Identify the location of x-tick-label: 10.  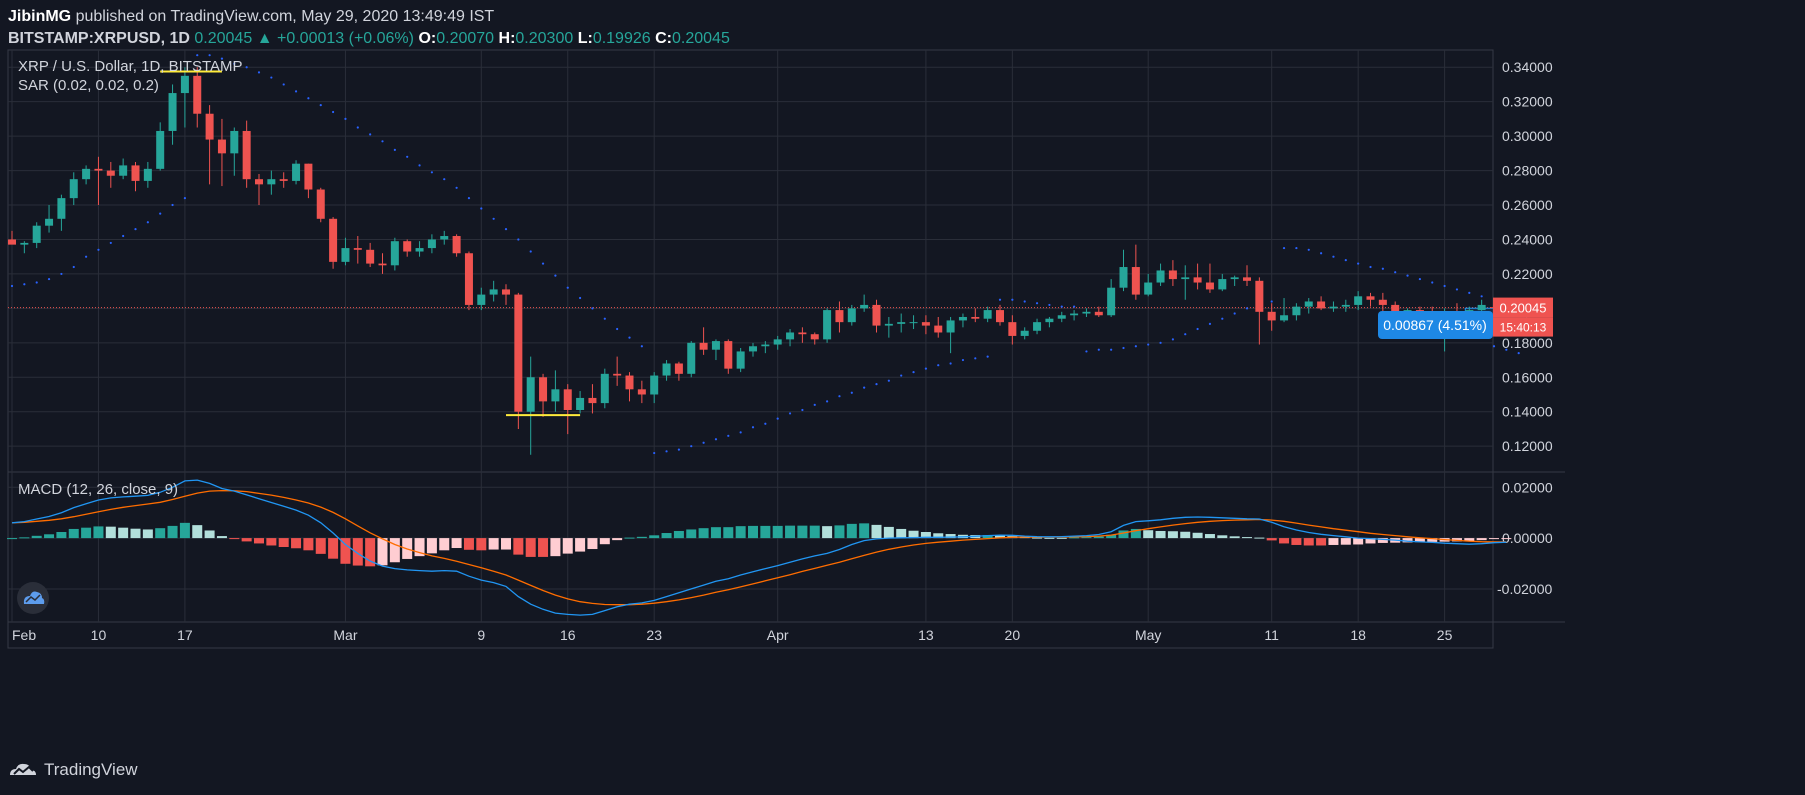
(99, 635).